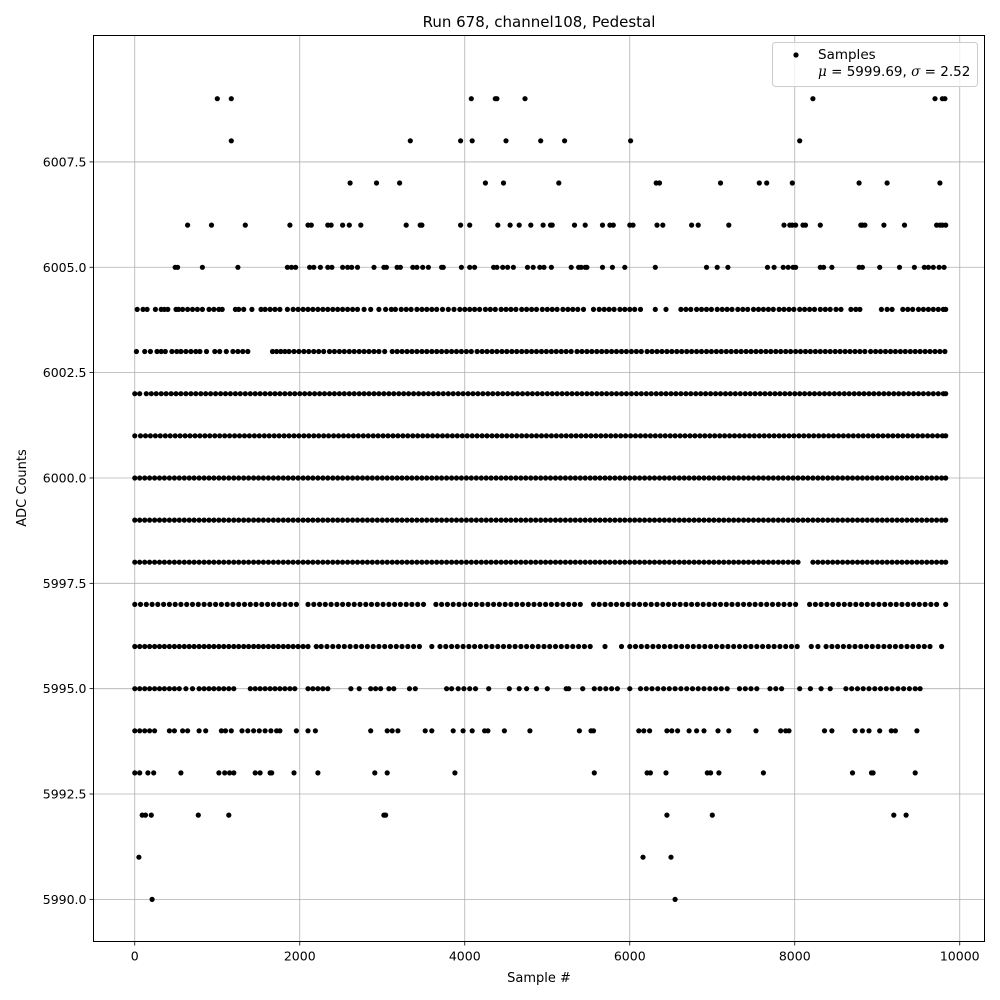  Describe the element at coordinates (795, 956) in the screenshot. I see `x-tick-label: 8000` at that location.